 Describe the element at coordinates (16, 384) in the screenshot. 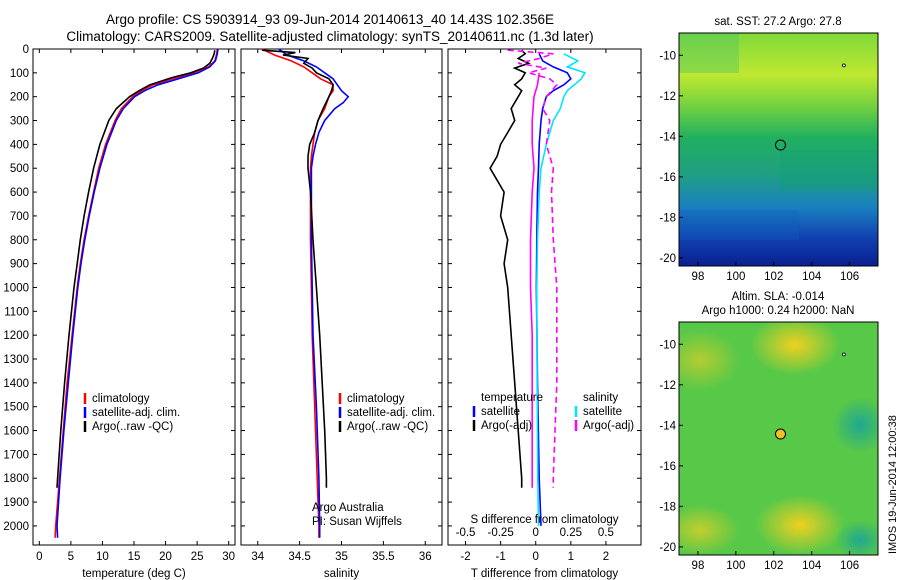

I see `y-tick-label: 1400` at that location.